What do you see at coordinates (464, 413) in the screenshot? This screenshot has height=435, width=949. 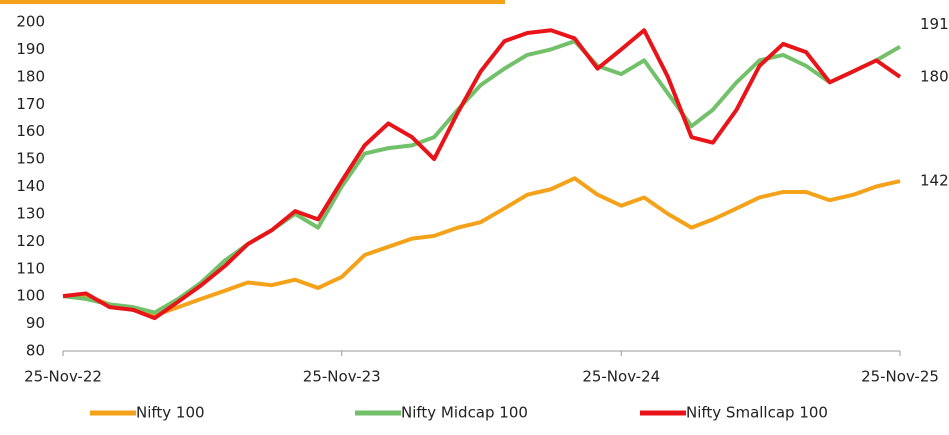 I see `legend-label: Nifty Midcap 100` at bounding box center [464, 413].